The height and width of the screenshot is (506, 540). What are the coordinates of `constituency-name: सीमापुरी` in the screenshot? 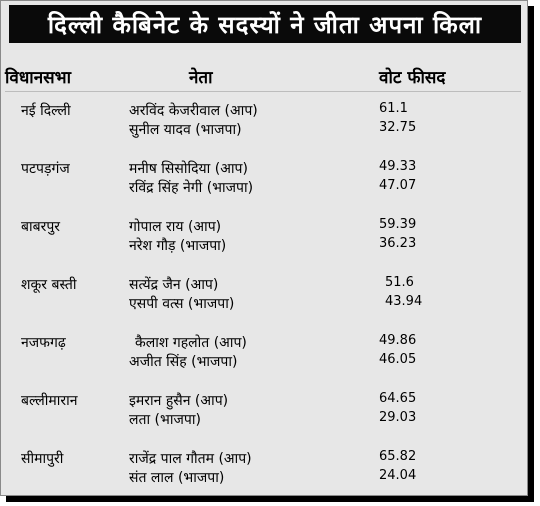 It's located at (42, 459).